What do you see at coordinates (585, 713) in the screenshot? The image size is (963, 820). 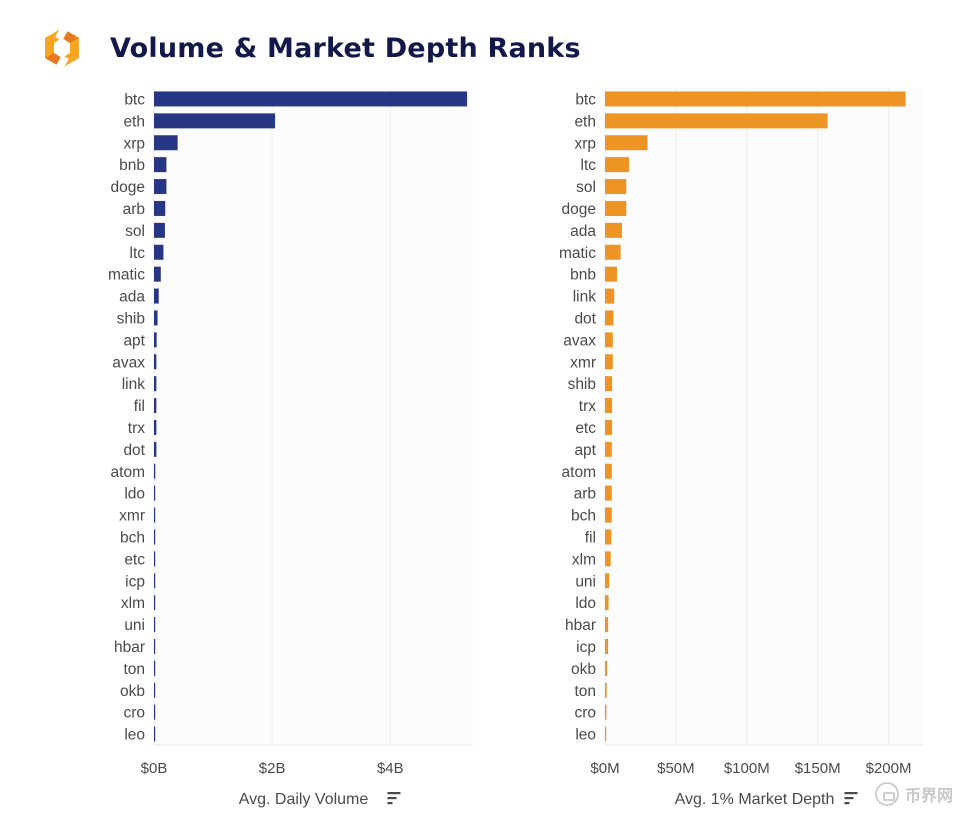 I see `depth-category-label: cro` at bounding box center [585, 713].